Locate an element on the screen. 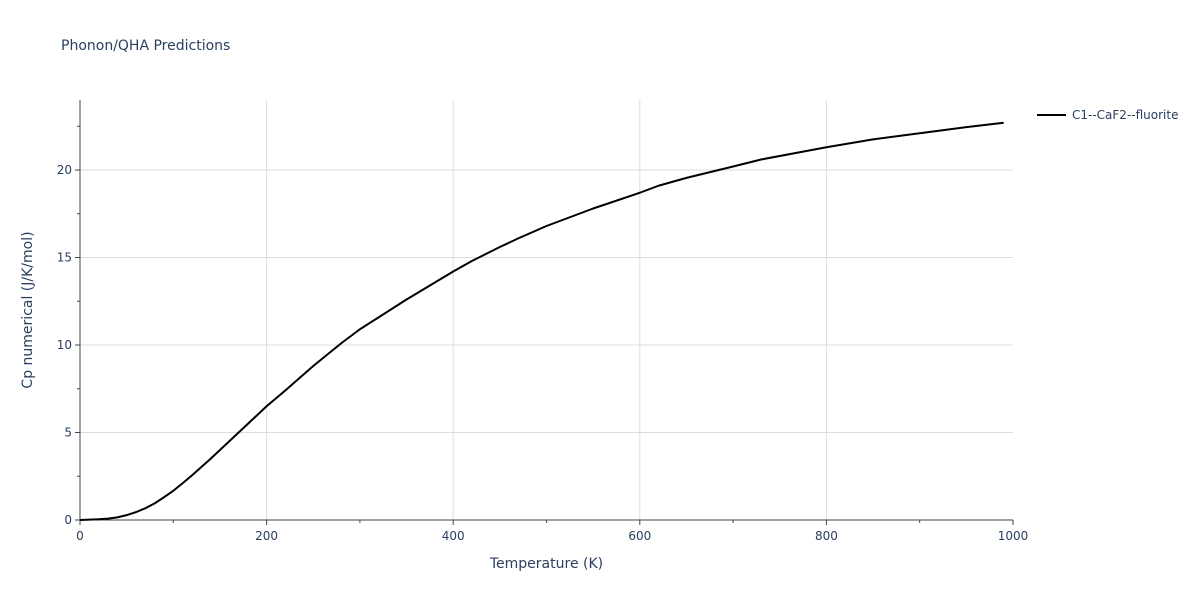 The width and height of the screenshot is (1200, 600). legend: C1--CaF2--fluorite is located at coordinates (1107, 115).